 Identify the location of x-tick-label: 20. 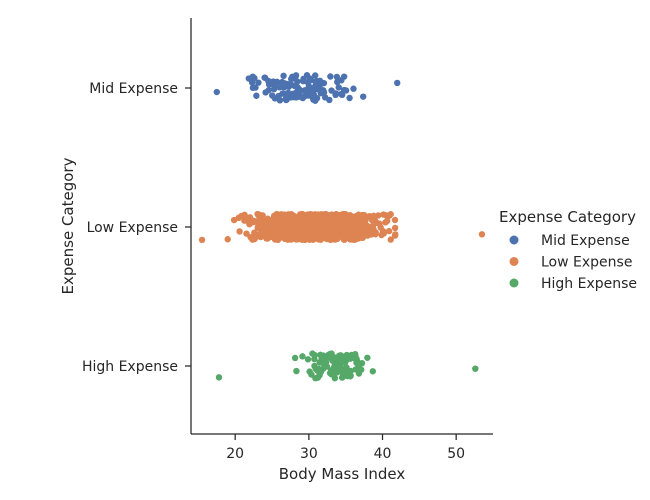
(235, 454).